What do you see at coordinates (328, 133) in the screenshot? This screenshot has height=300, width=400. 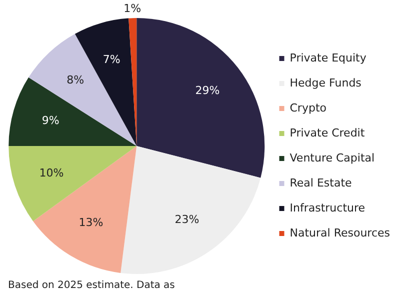 I see `legend-label: Private Credit` at bounding box center [328, 133].